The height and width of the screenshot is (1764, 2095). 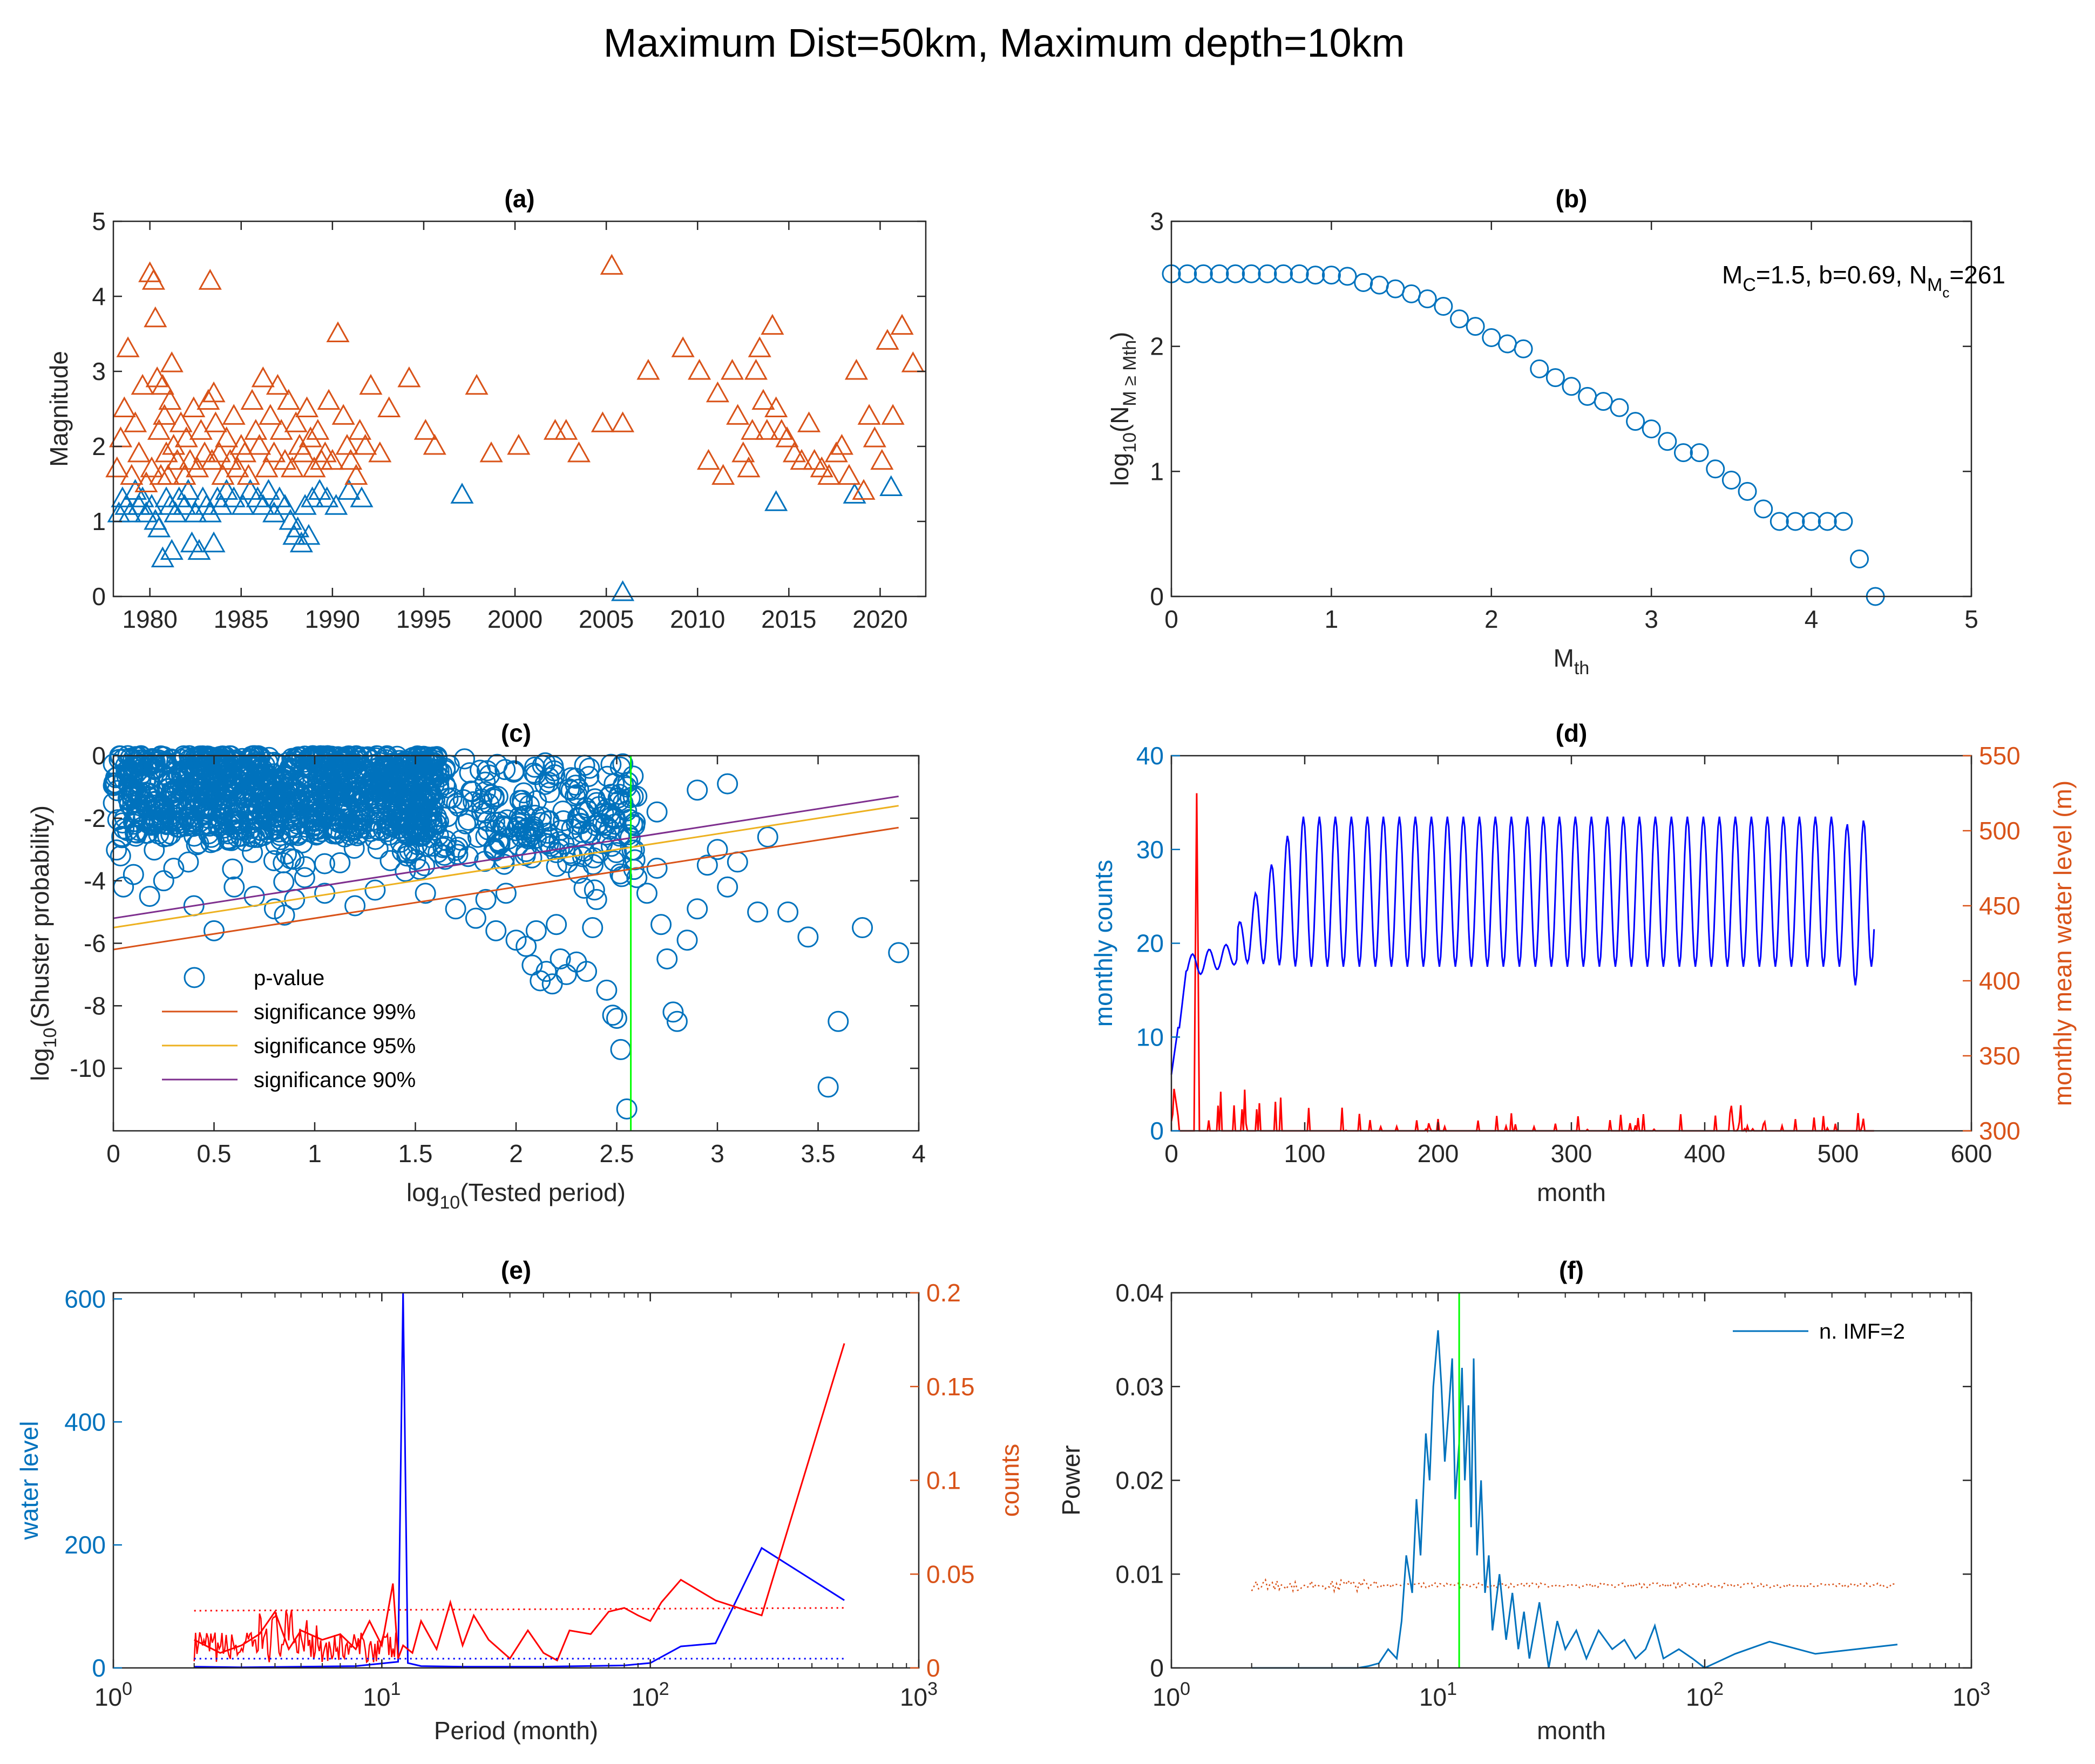 I want to click on y-tick-label: -2, so click(x=95, y=818).